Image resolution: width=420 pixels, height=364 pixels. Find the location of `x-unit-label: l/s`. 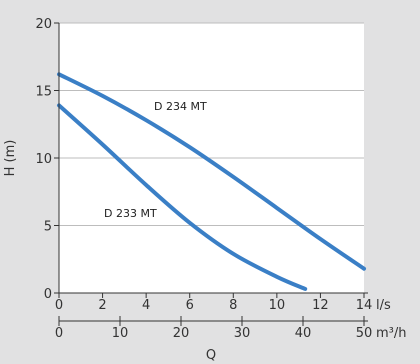

x-unit-label: l/s is located at coordinates (383, 305).